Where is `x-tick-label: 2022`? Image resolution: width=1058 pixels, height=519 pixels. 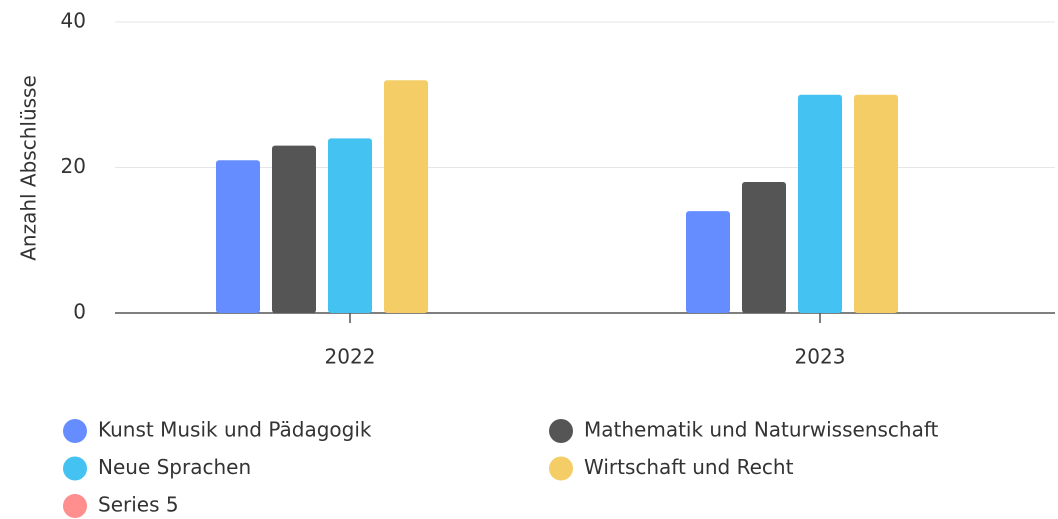 x-tick-label: 2022 is located at coordinates (350, 357).